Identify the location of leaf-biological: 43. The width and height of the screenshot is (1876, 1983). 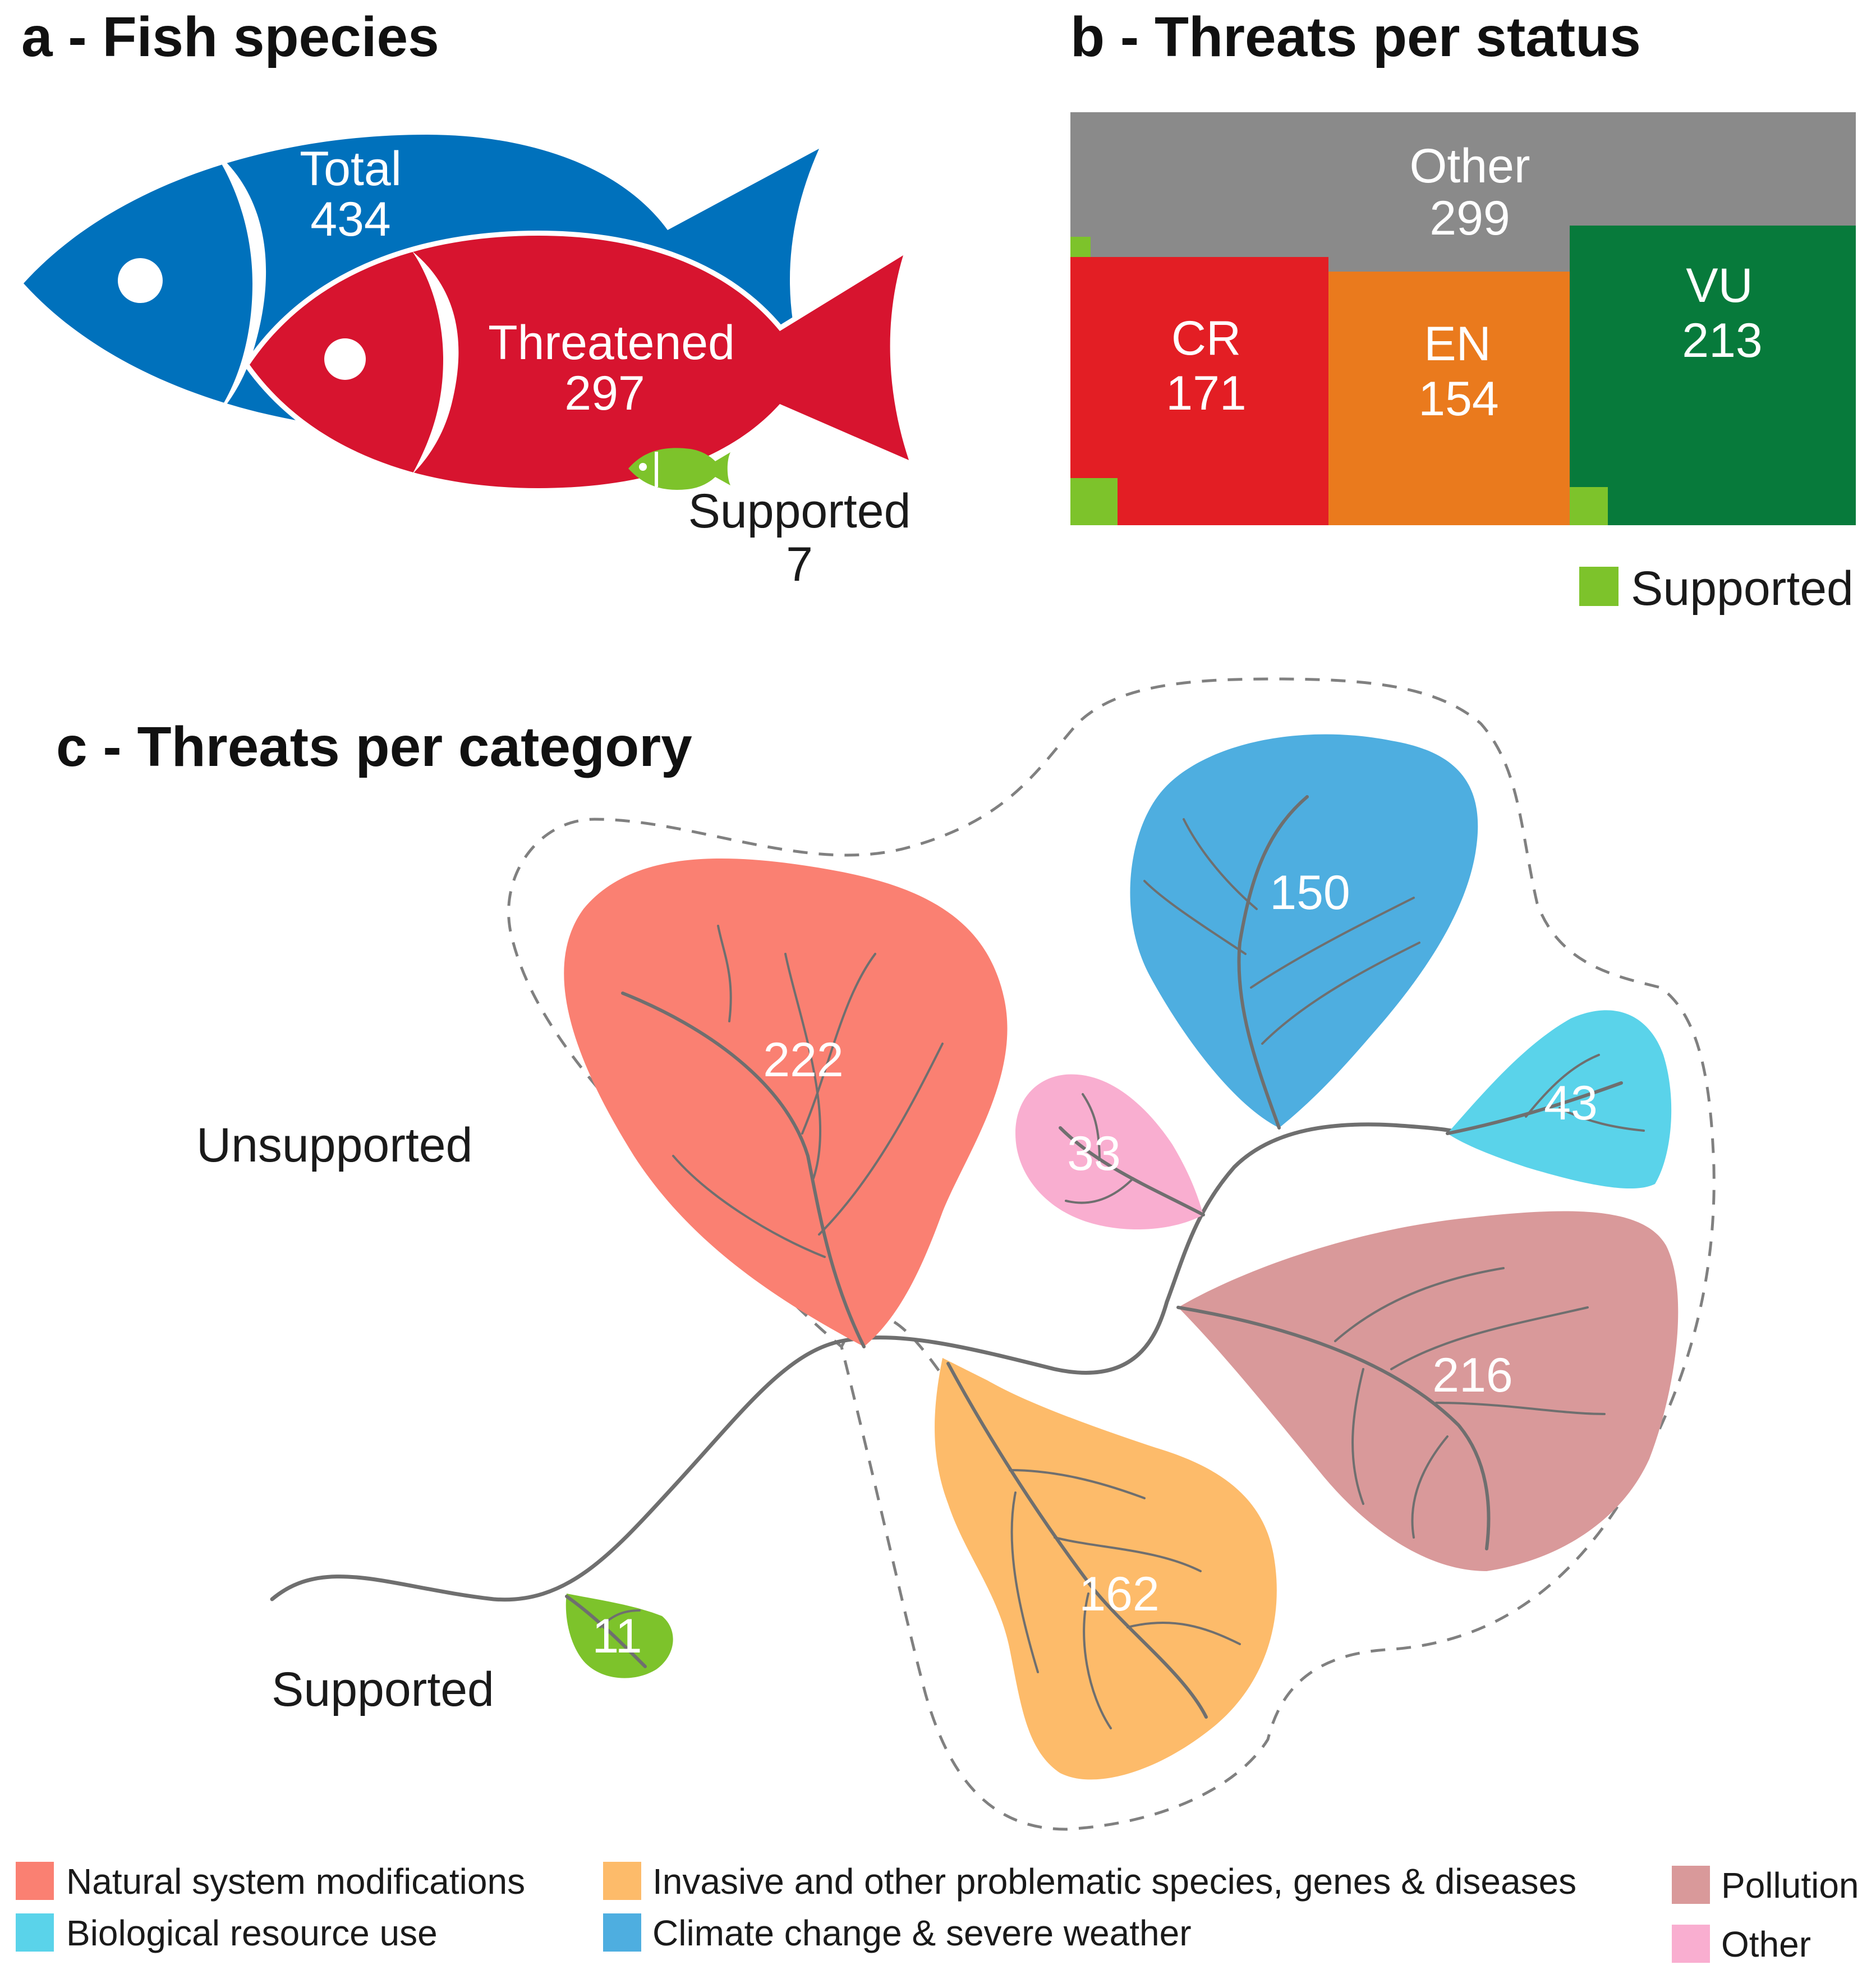
(1559, 1099).